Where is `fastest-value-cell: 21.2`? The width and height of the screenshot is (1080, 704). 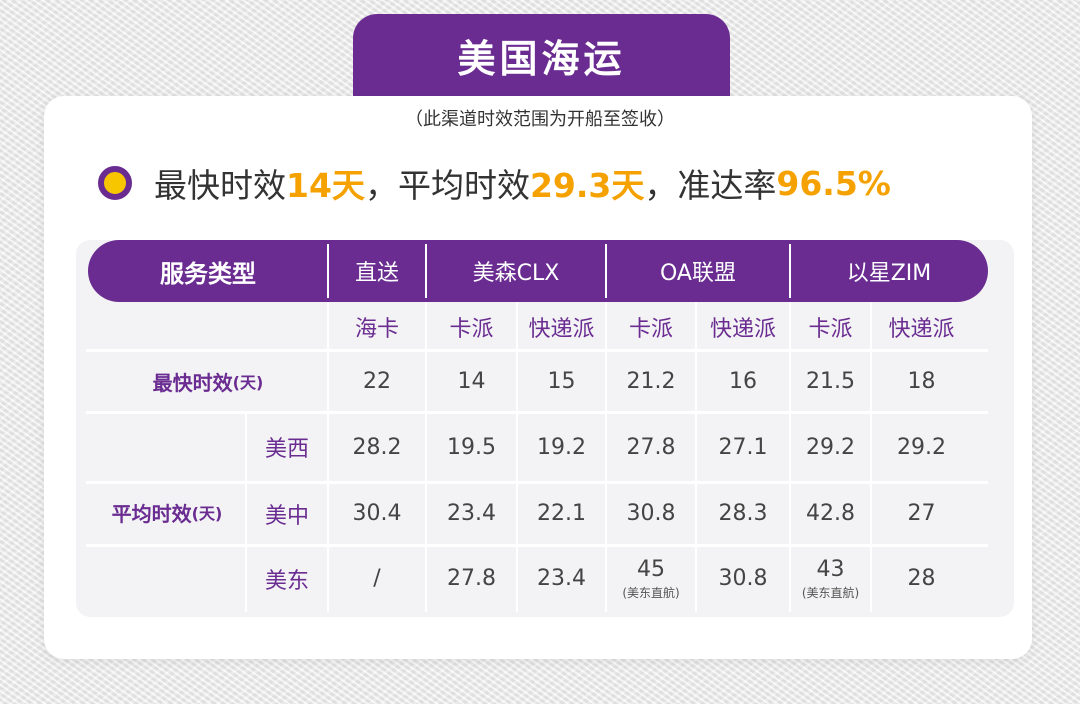 fastest-value-cell: 21.2 is located at coordinates (651, 381).